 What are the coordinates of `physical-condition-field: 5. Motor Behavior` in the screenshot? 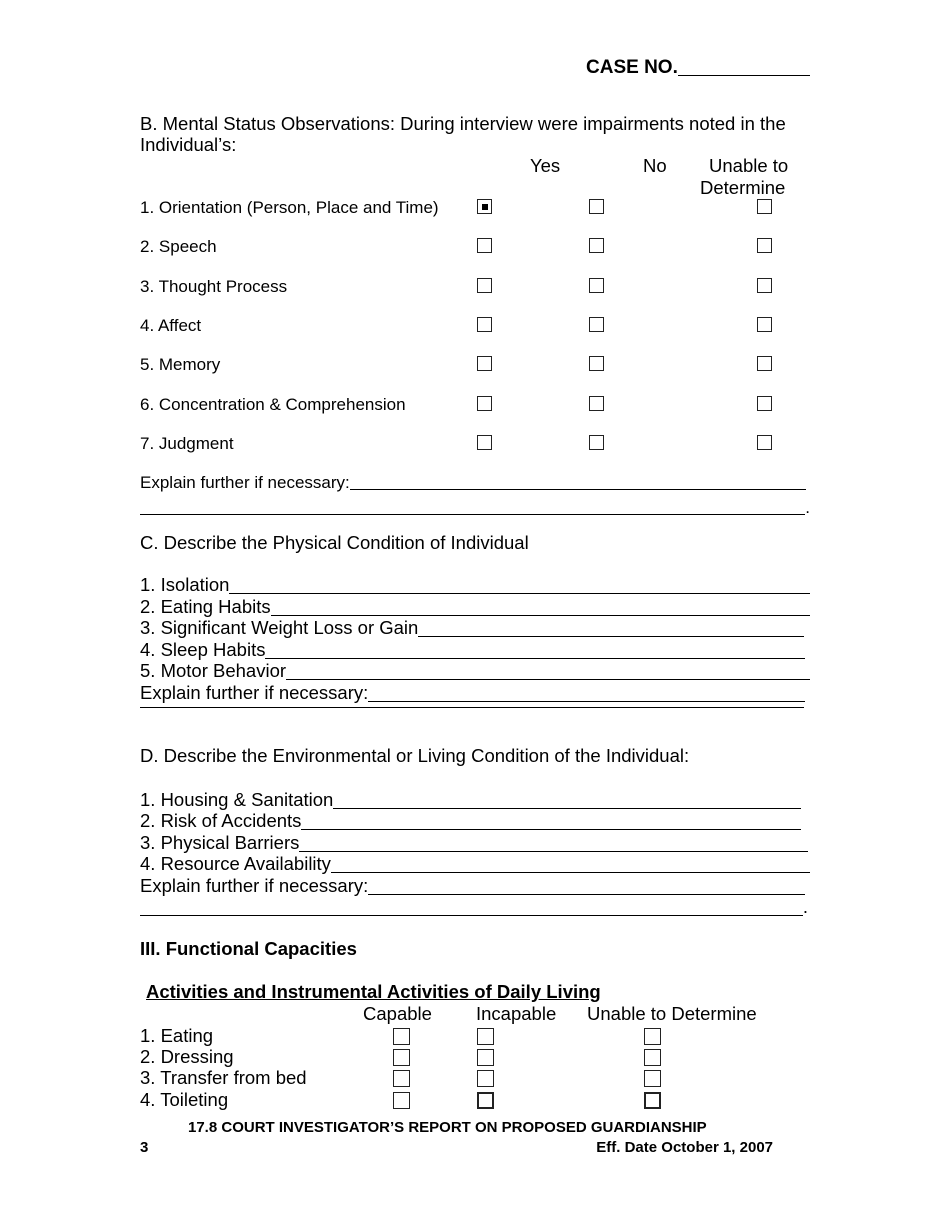 It's located at (475, 670).